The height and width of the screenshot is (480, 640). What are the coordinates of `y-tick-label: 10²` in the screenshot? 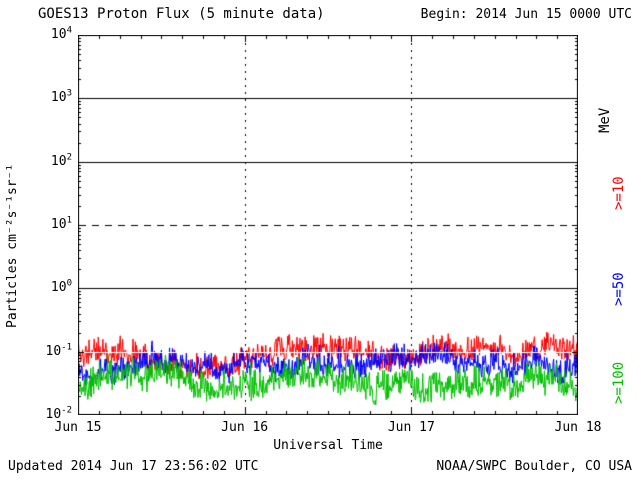 It's located at (61, 160).